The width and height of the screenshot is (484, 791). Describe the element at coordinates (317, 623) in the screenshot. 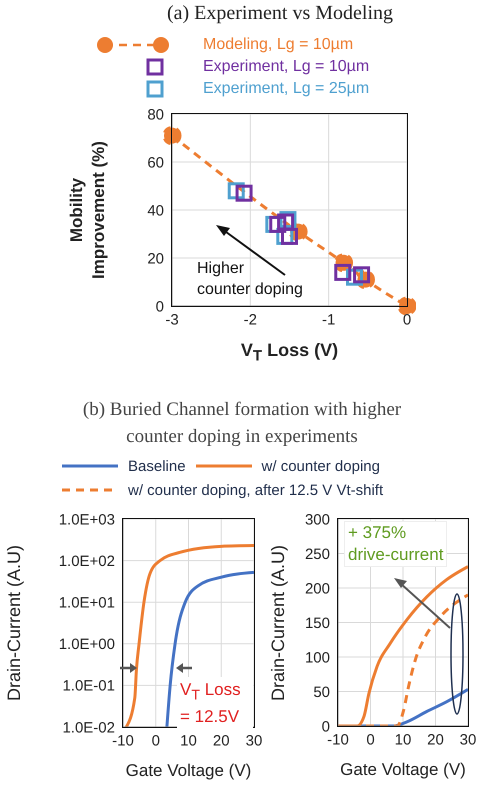

I see `y-tick-label: 150` at that location.